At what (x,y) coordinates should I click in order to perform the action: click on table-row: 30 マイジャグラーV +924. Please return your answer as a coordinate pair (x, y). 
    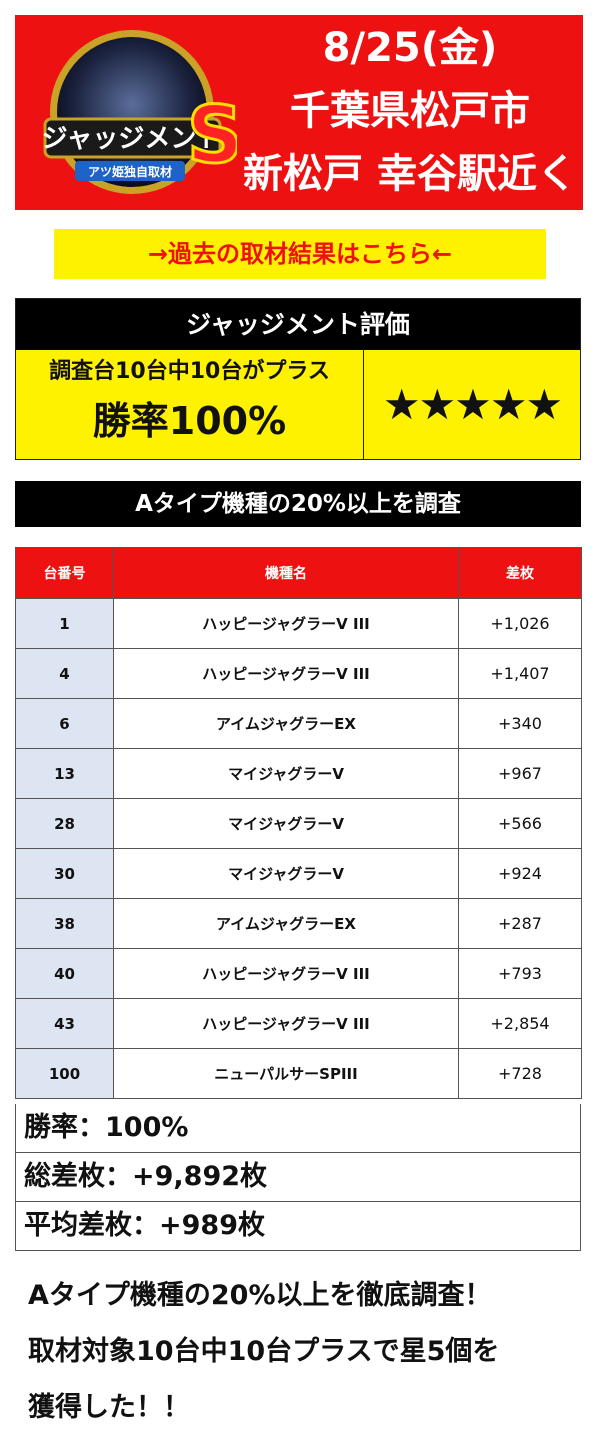
    Looking at the image, I should click on (298, 873).